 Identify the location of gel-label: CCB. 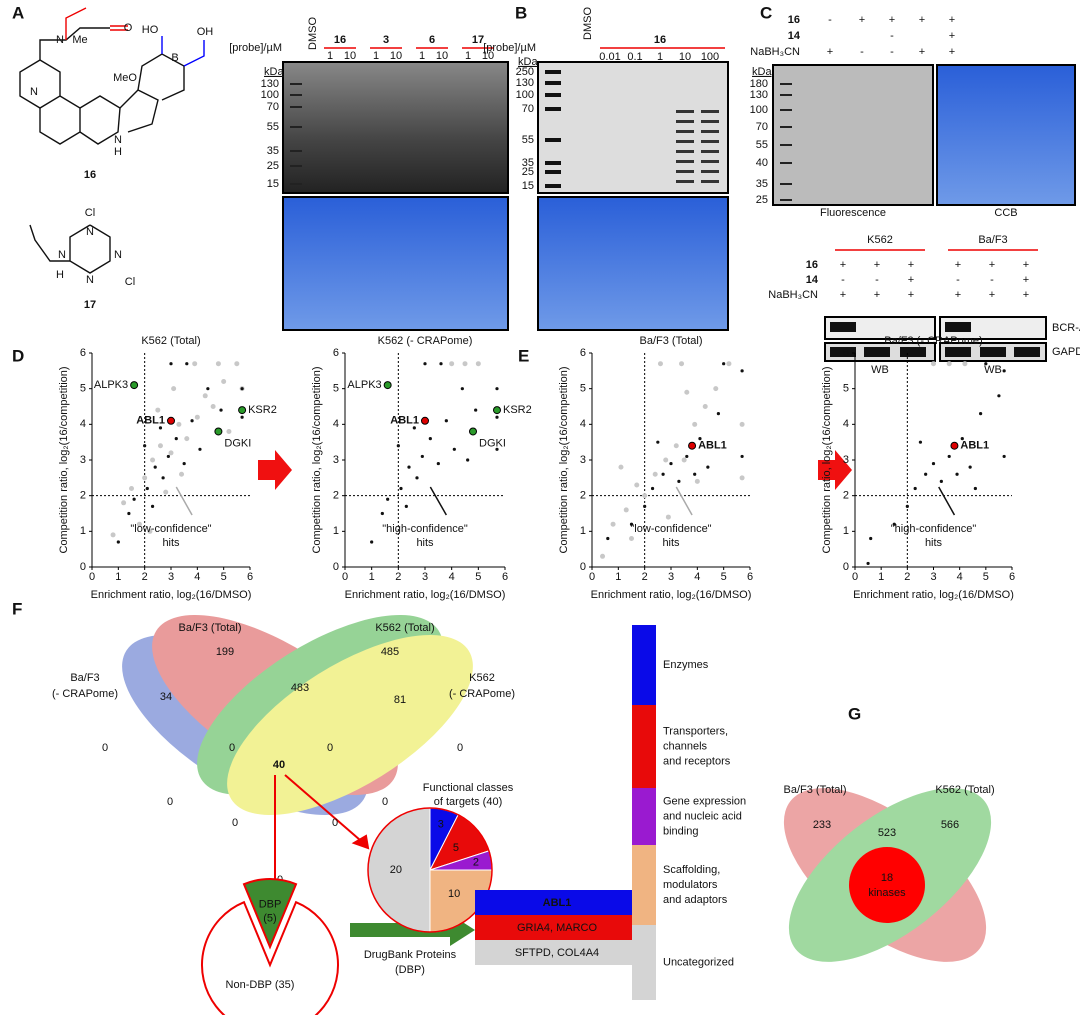
(1005, 213).